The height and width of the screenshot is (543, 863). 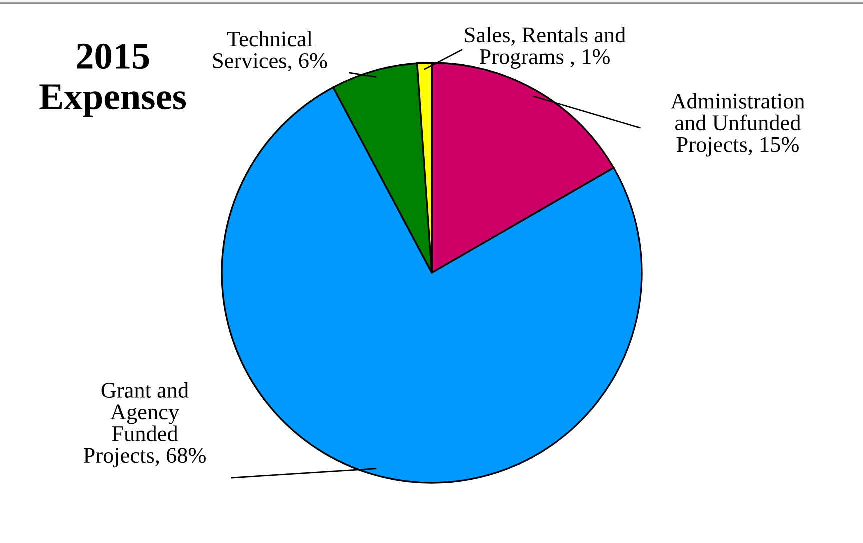 I want to click on slice-label: Sales, Rentals and Programs , 1%, so click(x=545, y=48).